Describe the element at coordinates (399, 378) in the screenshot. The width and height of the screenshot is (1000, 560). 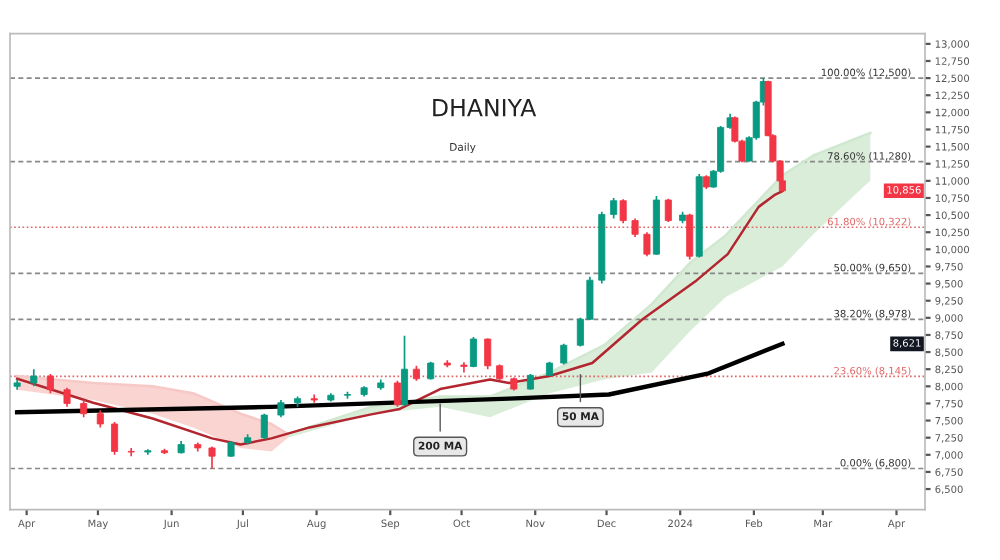
I see `line-series` at that location.